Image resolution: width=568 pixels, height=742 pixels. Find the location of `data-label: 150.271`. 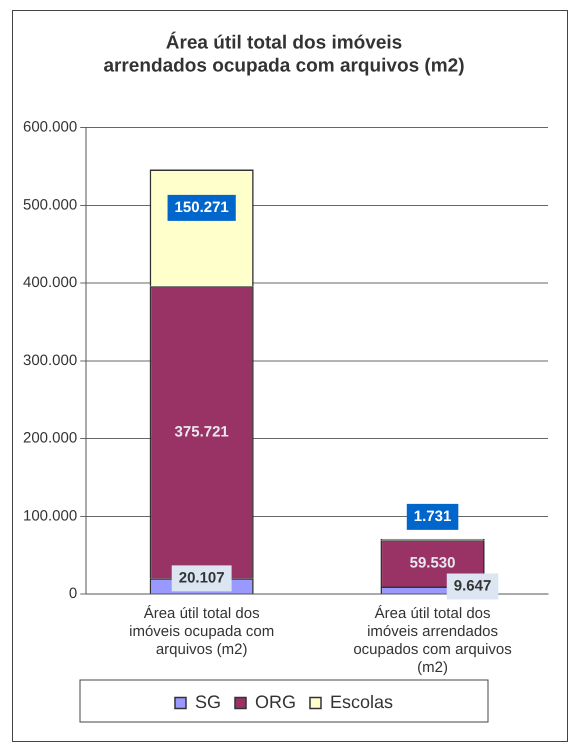

data-label: 150.271 is located at coordinates (201, 207).